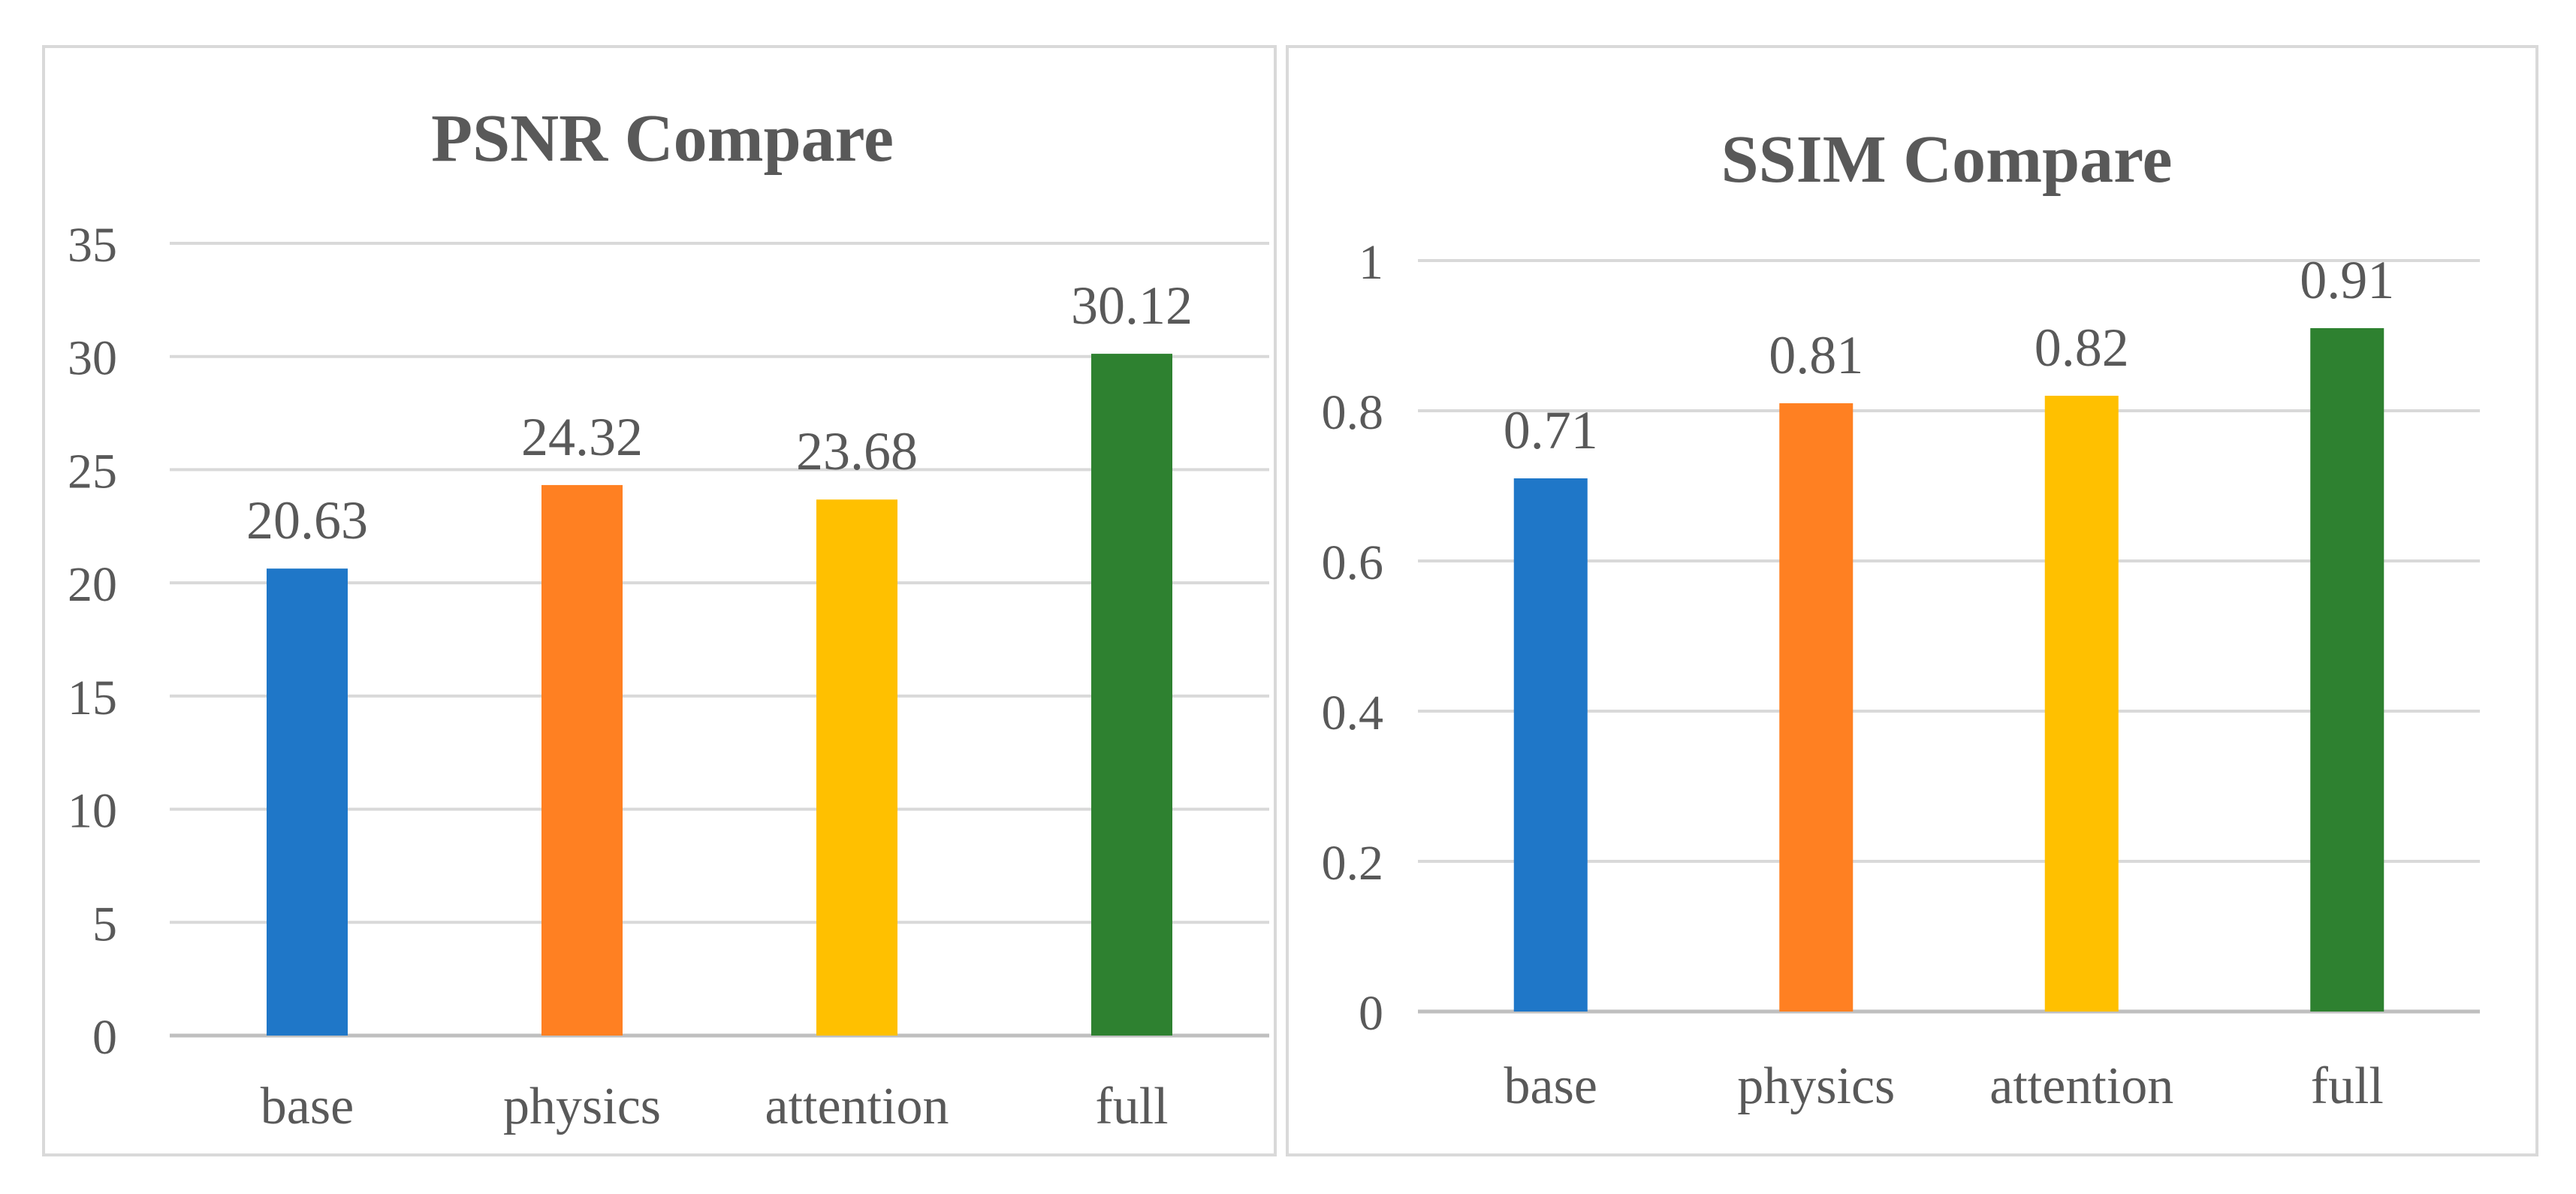  I want to click on ssim-y-tick-label: 1, so click(1371, 263).